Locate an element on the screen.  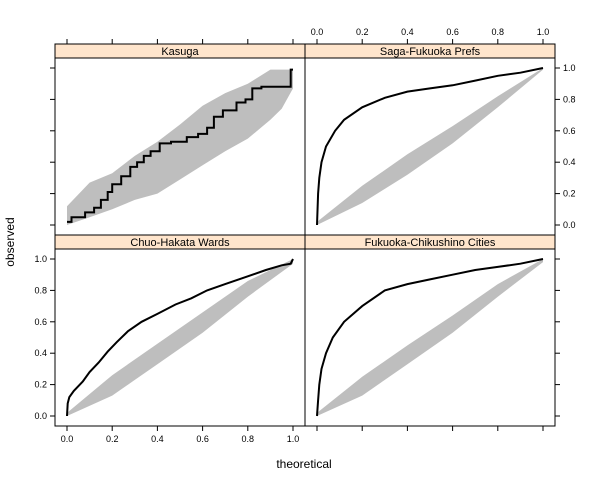
y-tick-label-left-bottom-2: 0.4 is located at coordinates (40, 353).